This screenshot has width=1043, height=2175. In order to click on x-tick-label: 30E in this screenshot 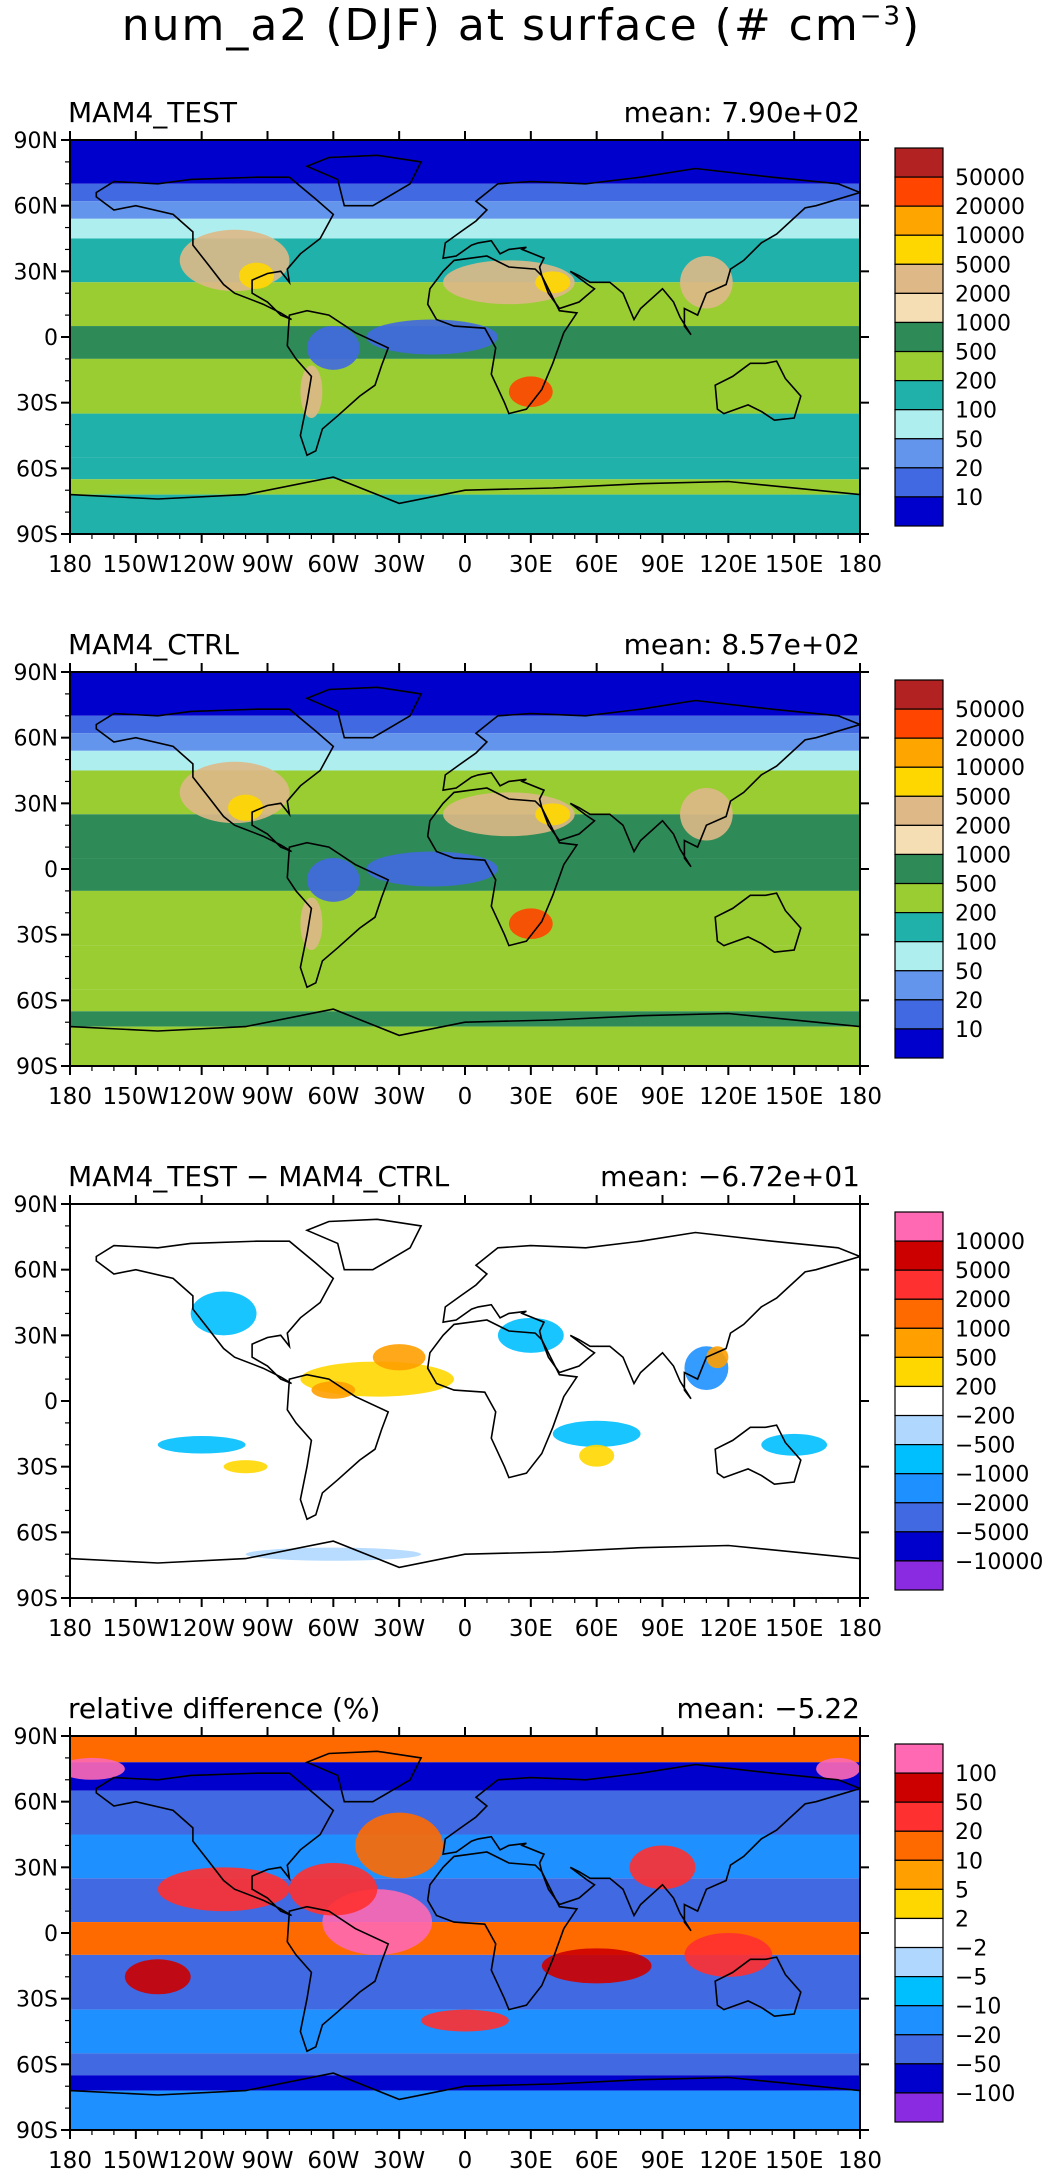, I will do `click(531, 2161)`.